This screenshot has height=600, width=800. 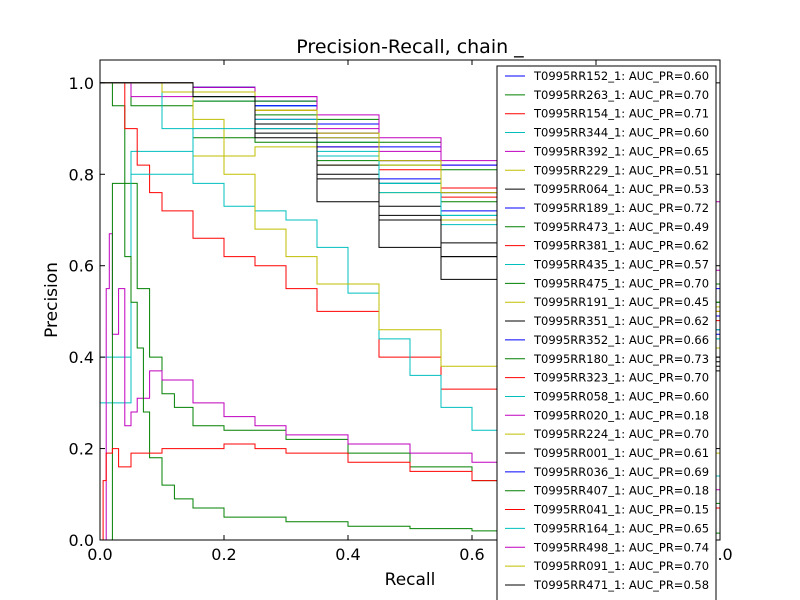 I want to click on legend-entry: T0995RR475_1: AUC_PR=0.70, so click(x=621, y=283).